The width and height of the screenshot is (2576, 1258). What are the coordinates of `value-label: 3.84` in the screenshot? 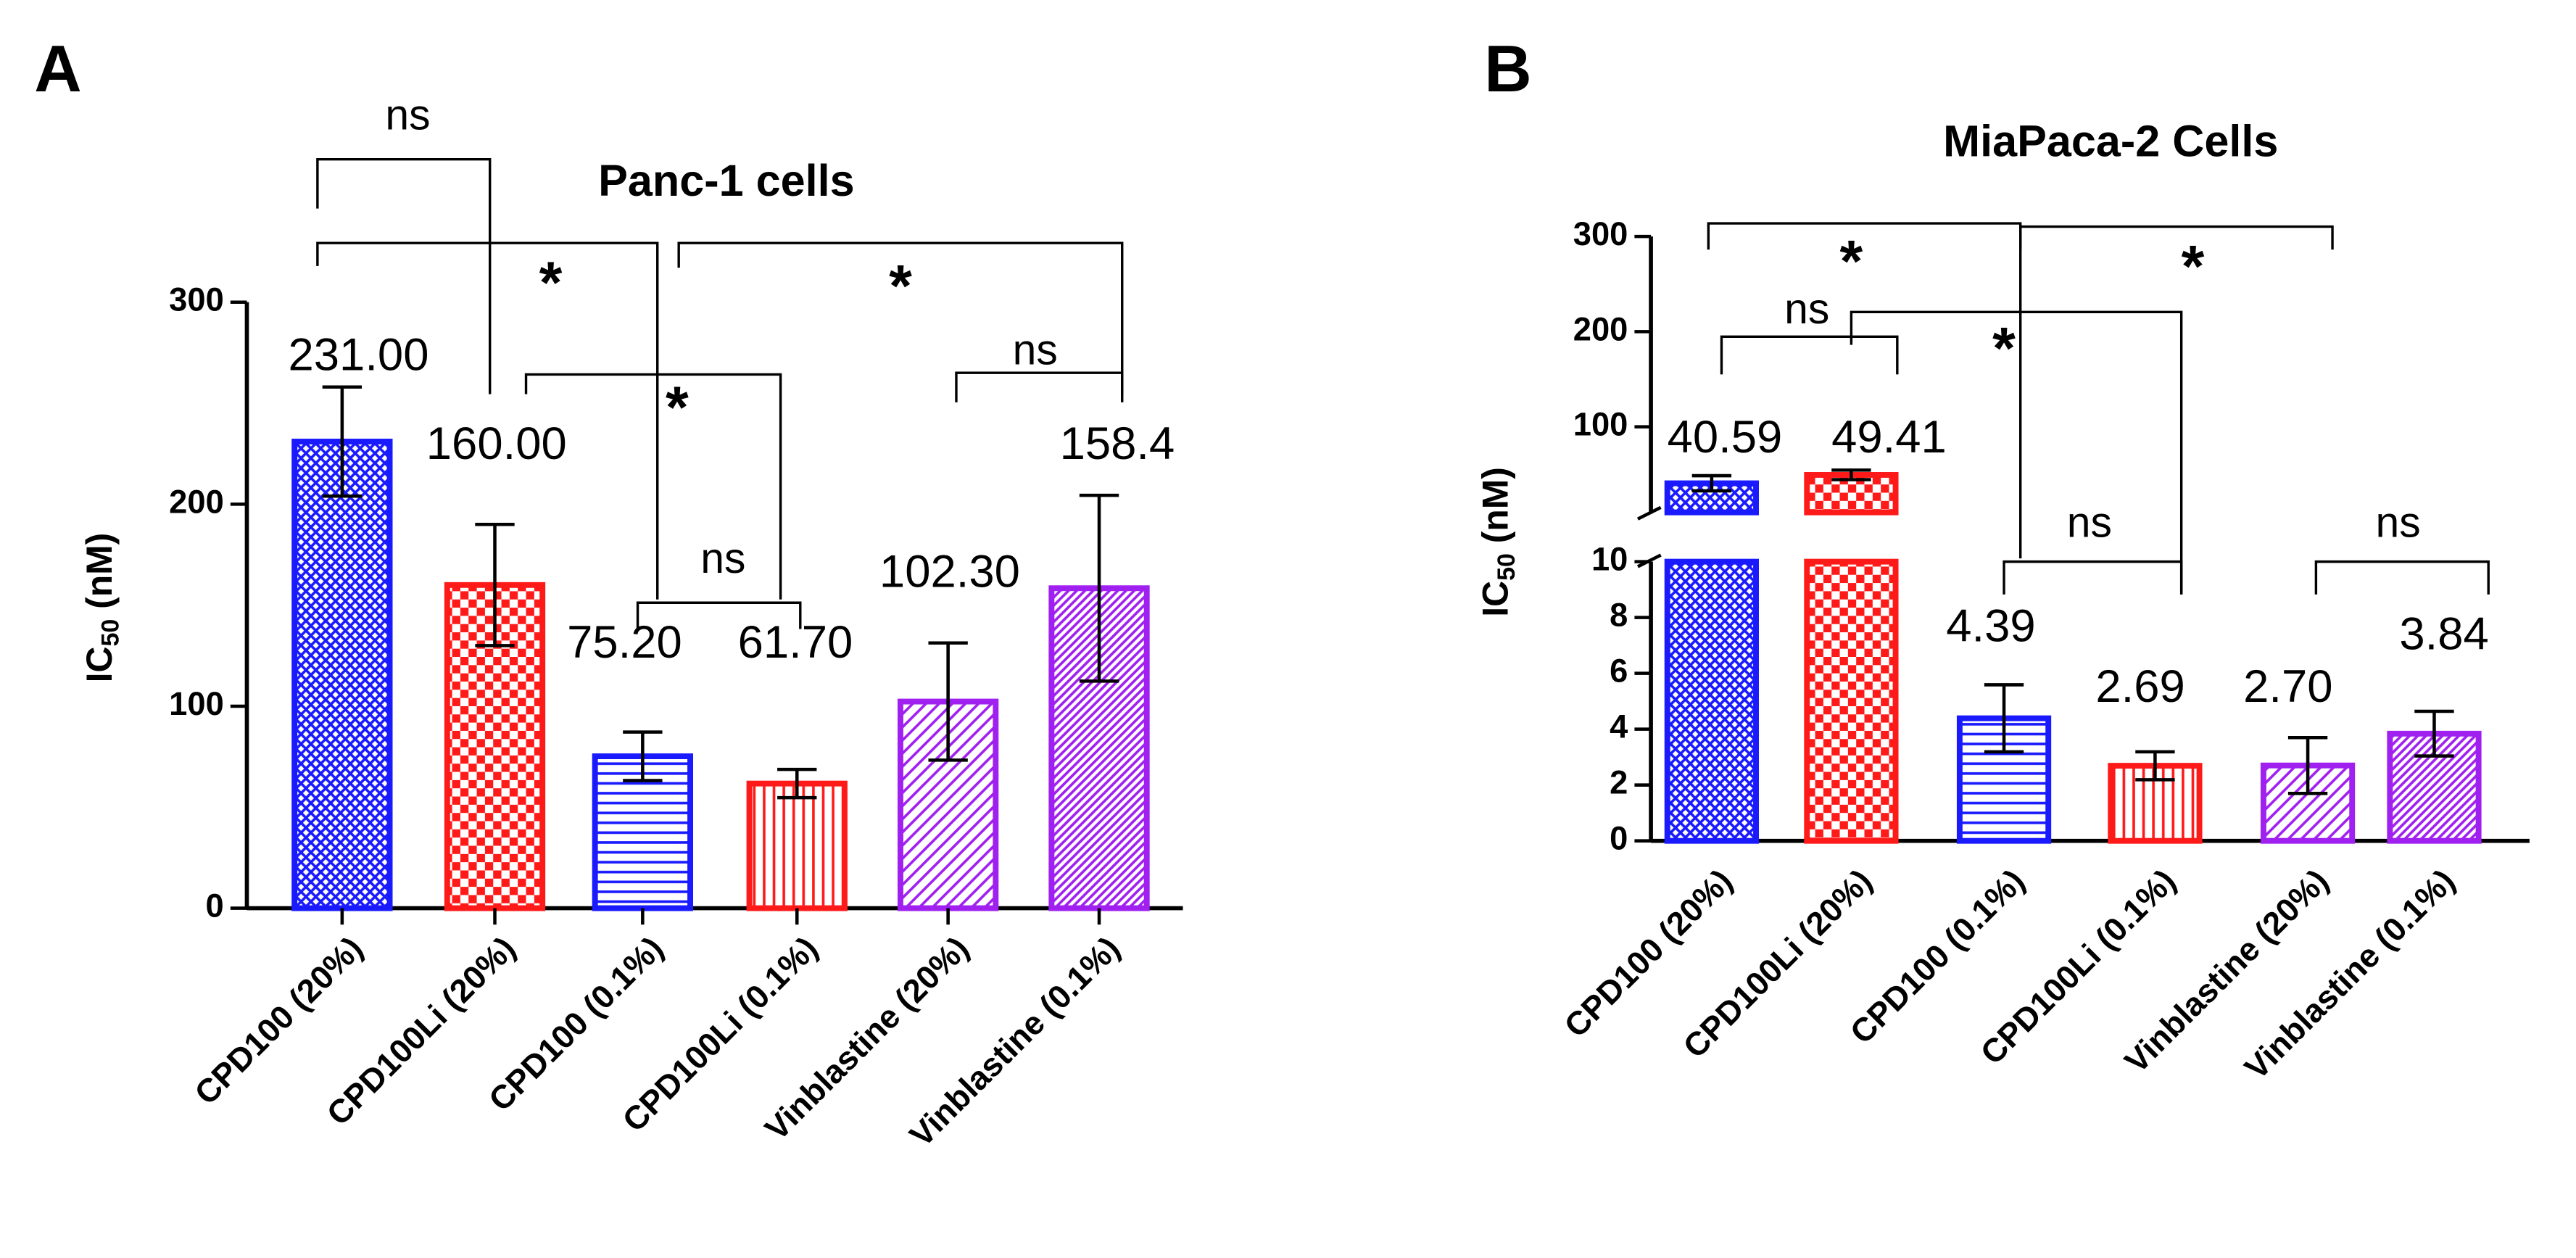 It's located at (2443, 634).